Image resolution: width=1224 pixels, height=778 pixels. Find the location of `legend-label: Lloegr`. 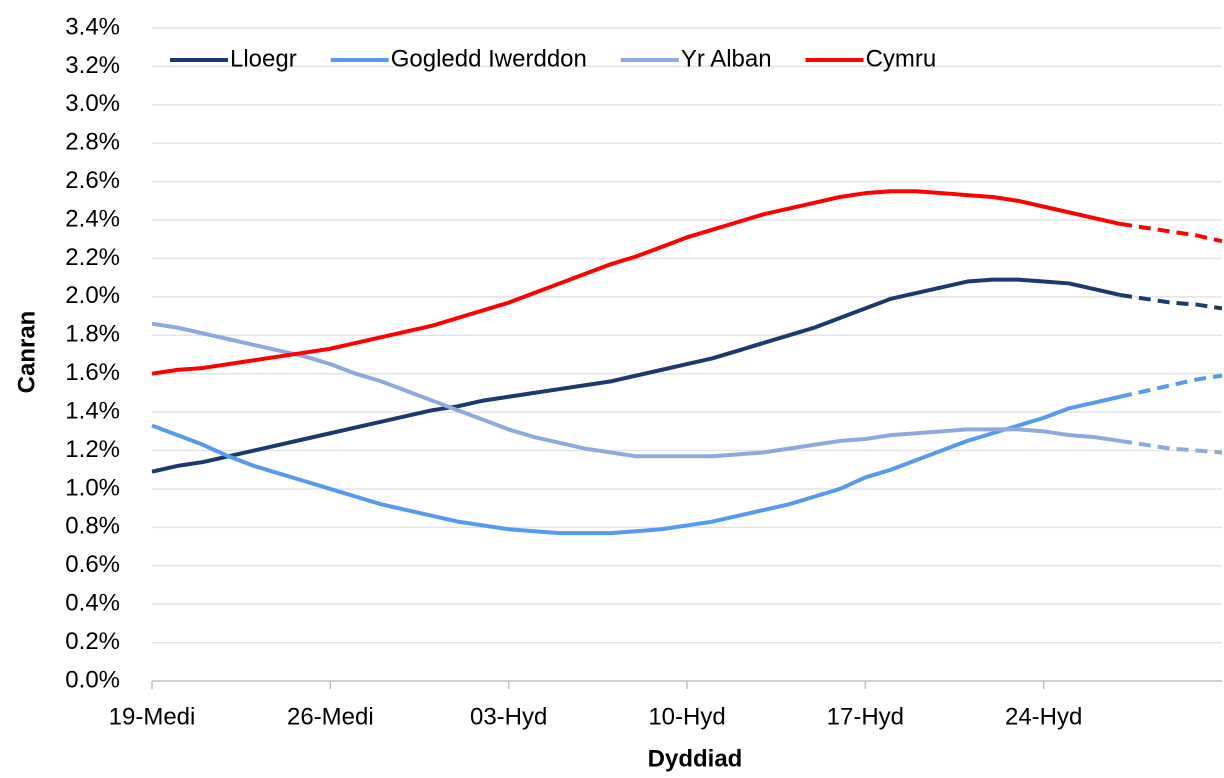

legend-label: Lloegr is located at coordinates (263, 58).